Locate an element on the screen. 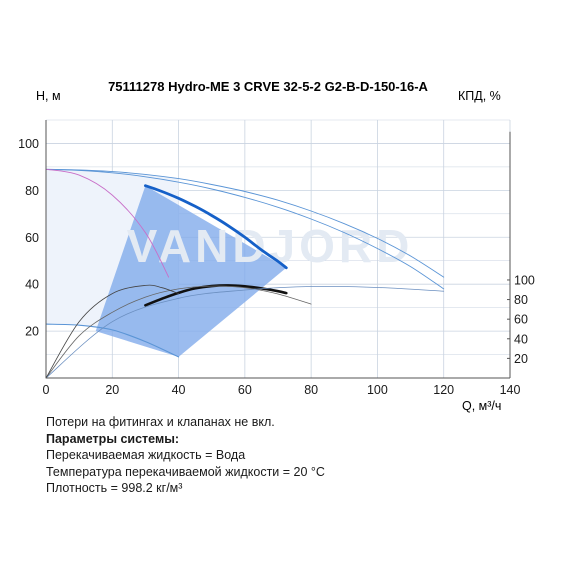 The width and height of the screenshot is (570, 570). x-tick-label: 140 is located at coordinates (510, 390).